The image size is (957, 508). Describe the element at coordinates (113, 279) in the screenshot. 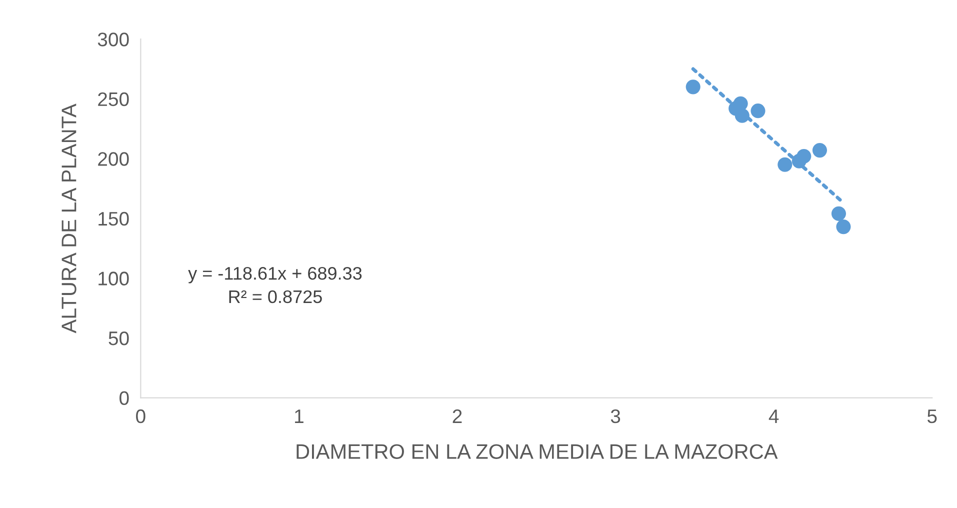

I see `y-tick-label: 100` at that location.